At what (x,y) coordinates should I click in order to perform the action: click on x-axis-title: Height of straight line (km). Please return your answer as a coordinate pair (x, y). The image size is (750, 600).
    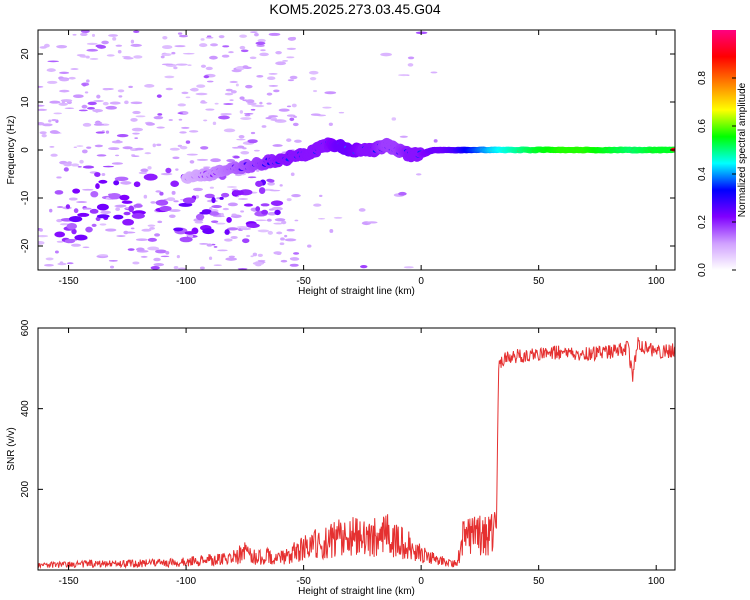
    Looking at the image, I should click on (356, 591).